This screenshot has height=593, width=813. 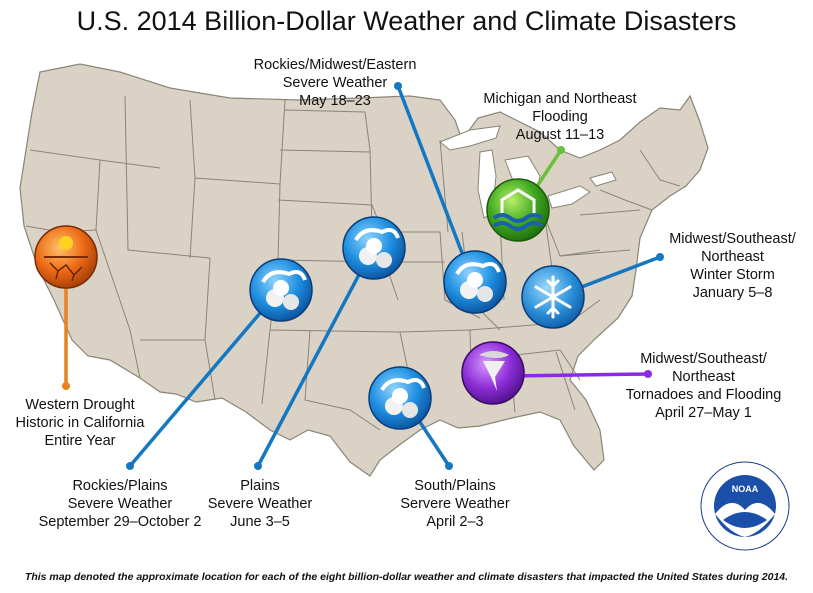 What do you see at coordinates (553, 297) in the screenshot?
I see `snowflake-icon` at bounding box center [553, 297].